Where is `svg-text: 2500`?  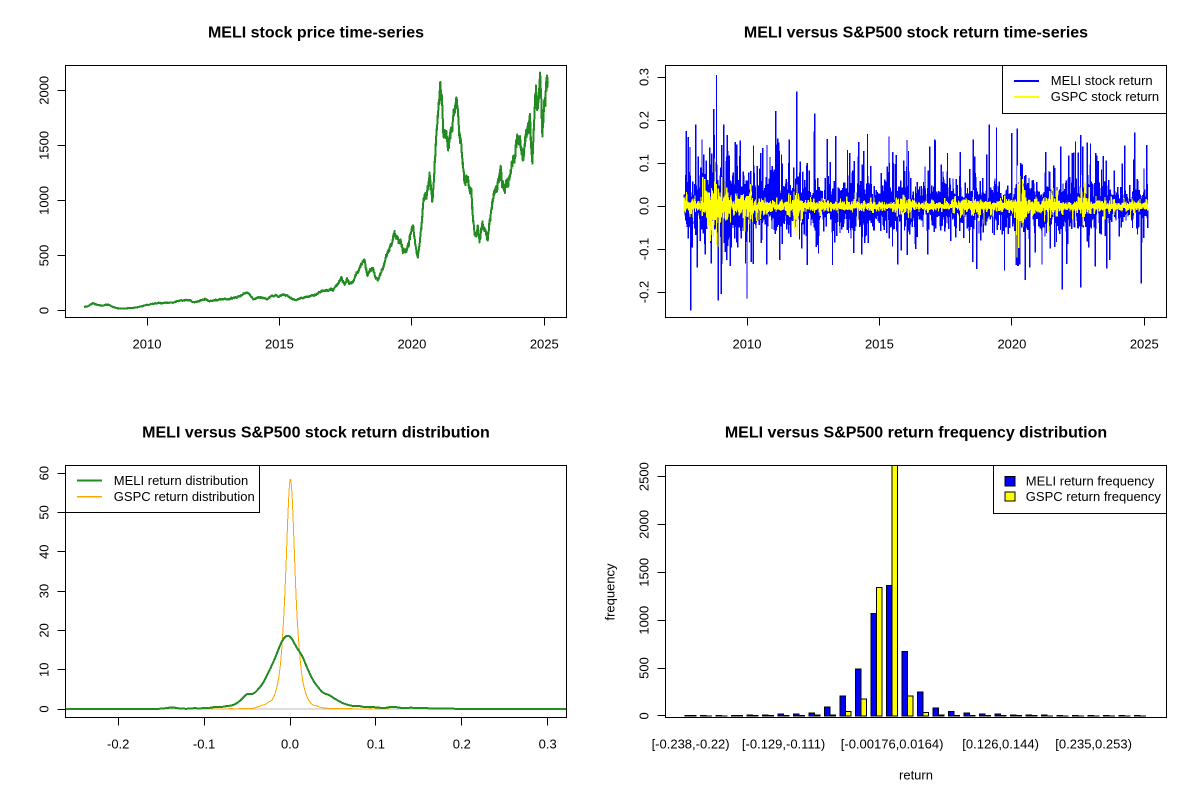 svg-text: 2500 is located at coordinates (644, 476).